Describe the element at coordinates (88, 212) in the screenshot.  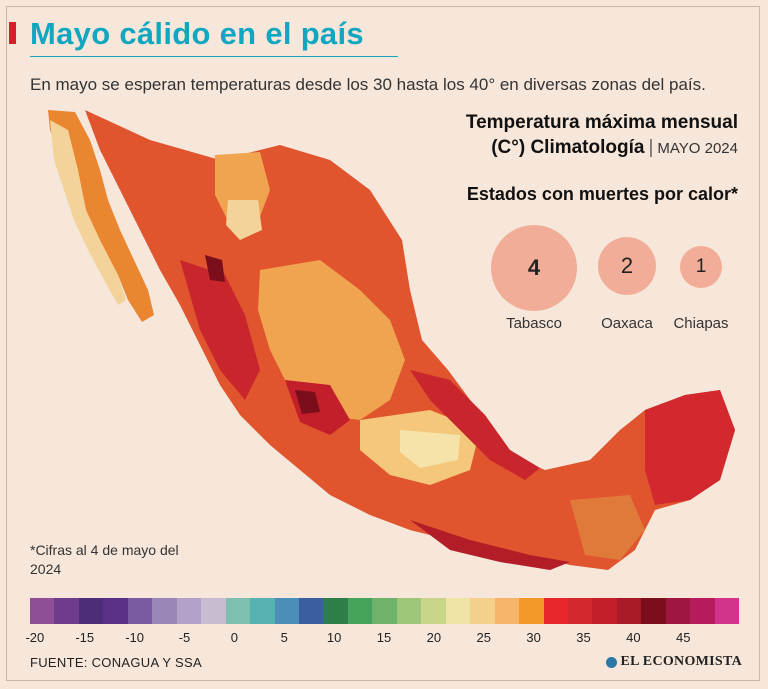
I see `baja-coast-cool` at that location.